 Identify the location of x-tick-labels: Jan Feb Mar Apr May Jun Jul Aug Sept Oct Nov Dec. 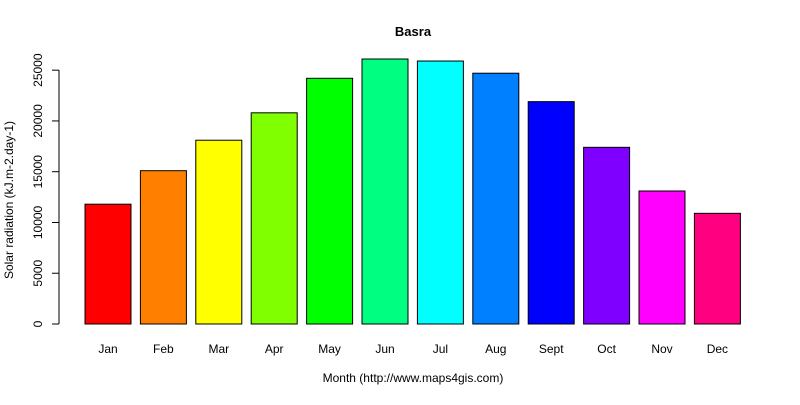
(413, 349).